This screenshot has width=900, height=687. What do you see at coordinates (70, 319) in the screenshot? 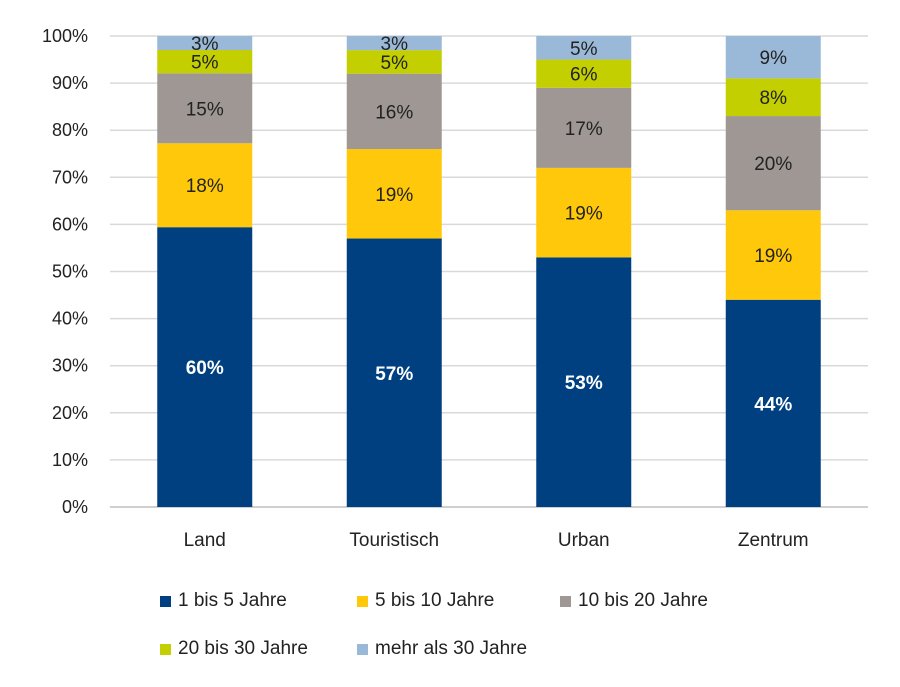
I see `y-tick-label: 40%` at bounding box center [70, 319].